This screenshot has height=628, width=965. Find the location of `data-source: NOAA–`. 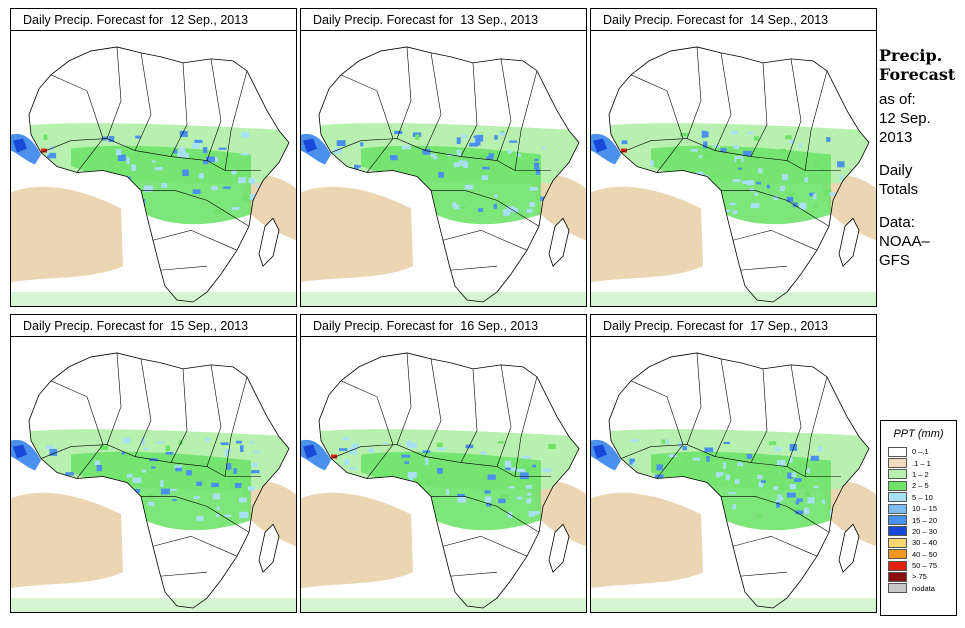

data-source: NOAA– is located at coordinates (904, 241).